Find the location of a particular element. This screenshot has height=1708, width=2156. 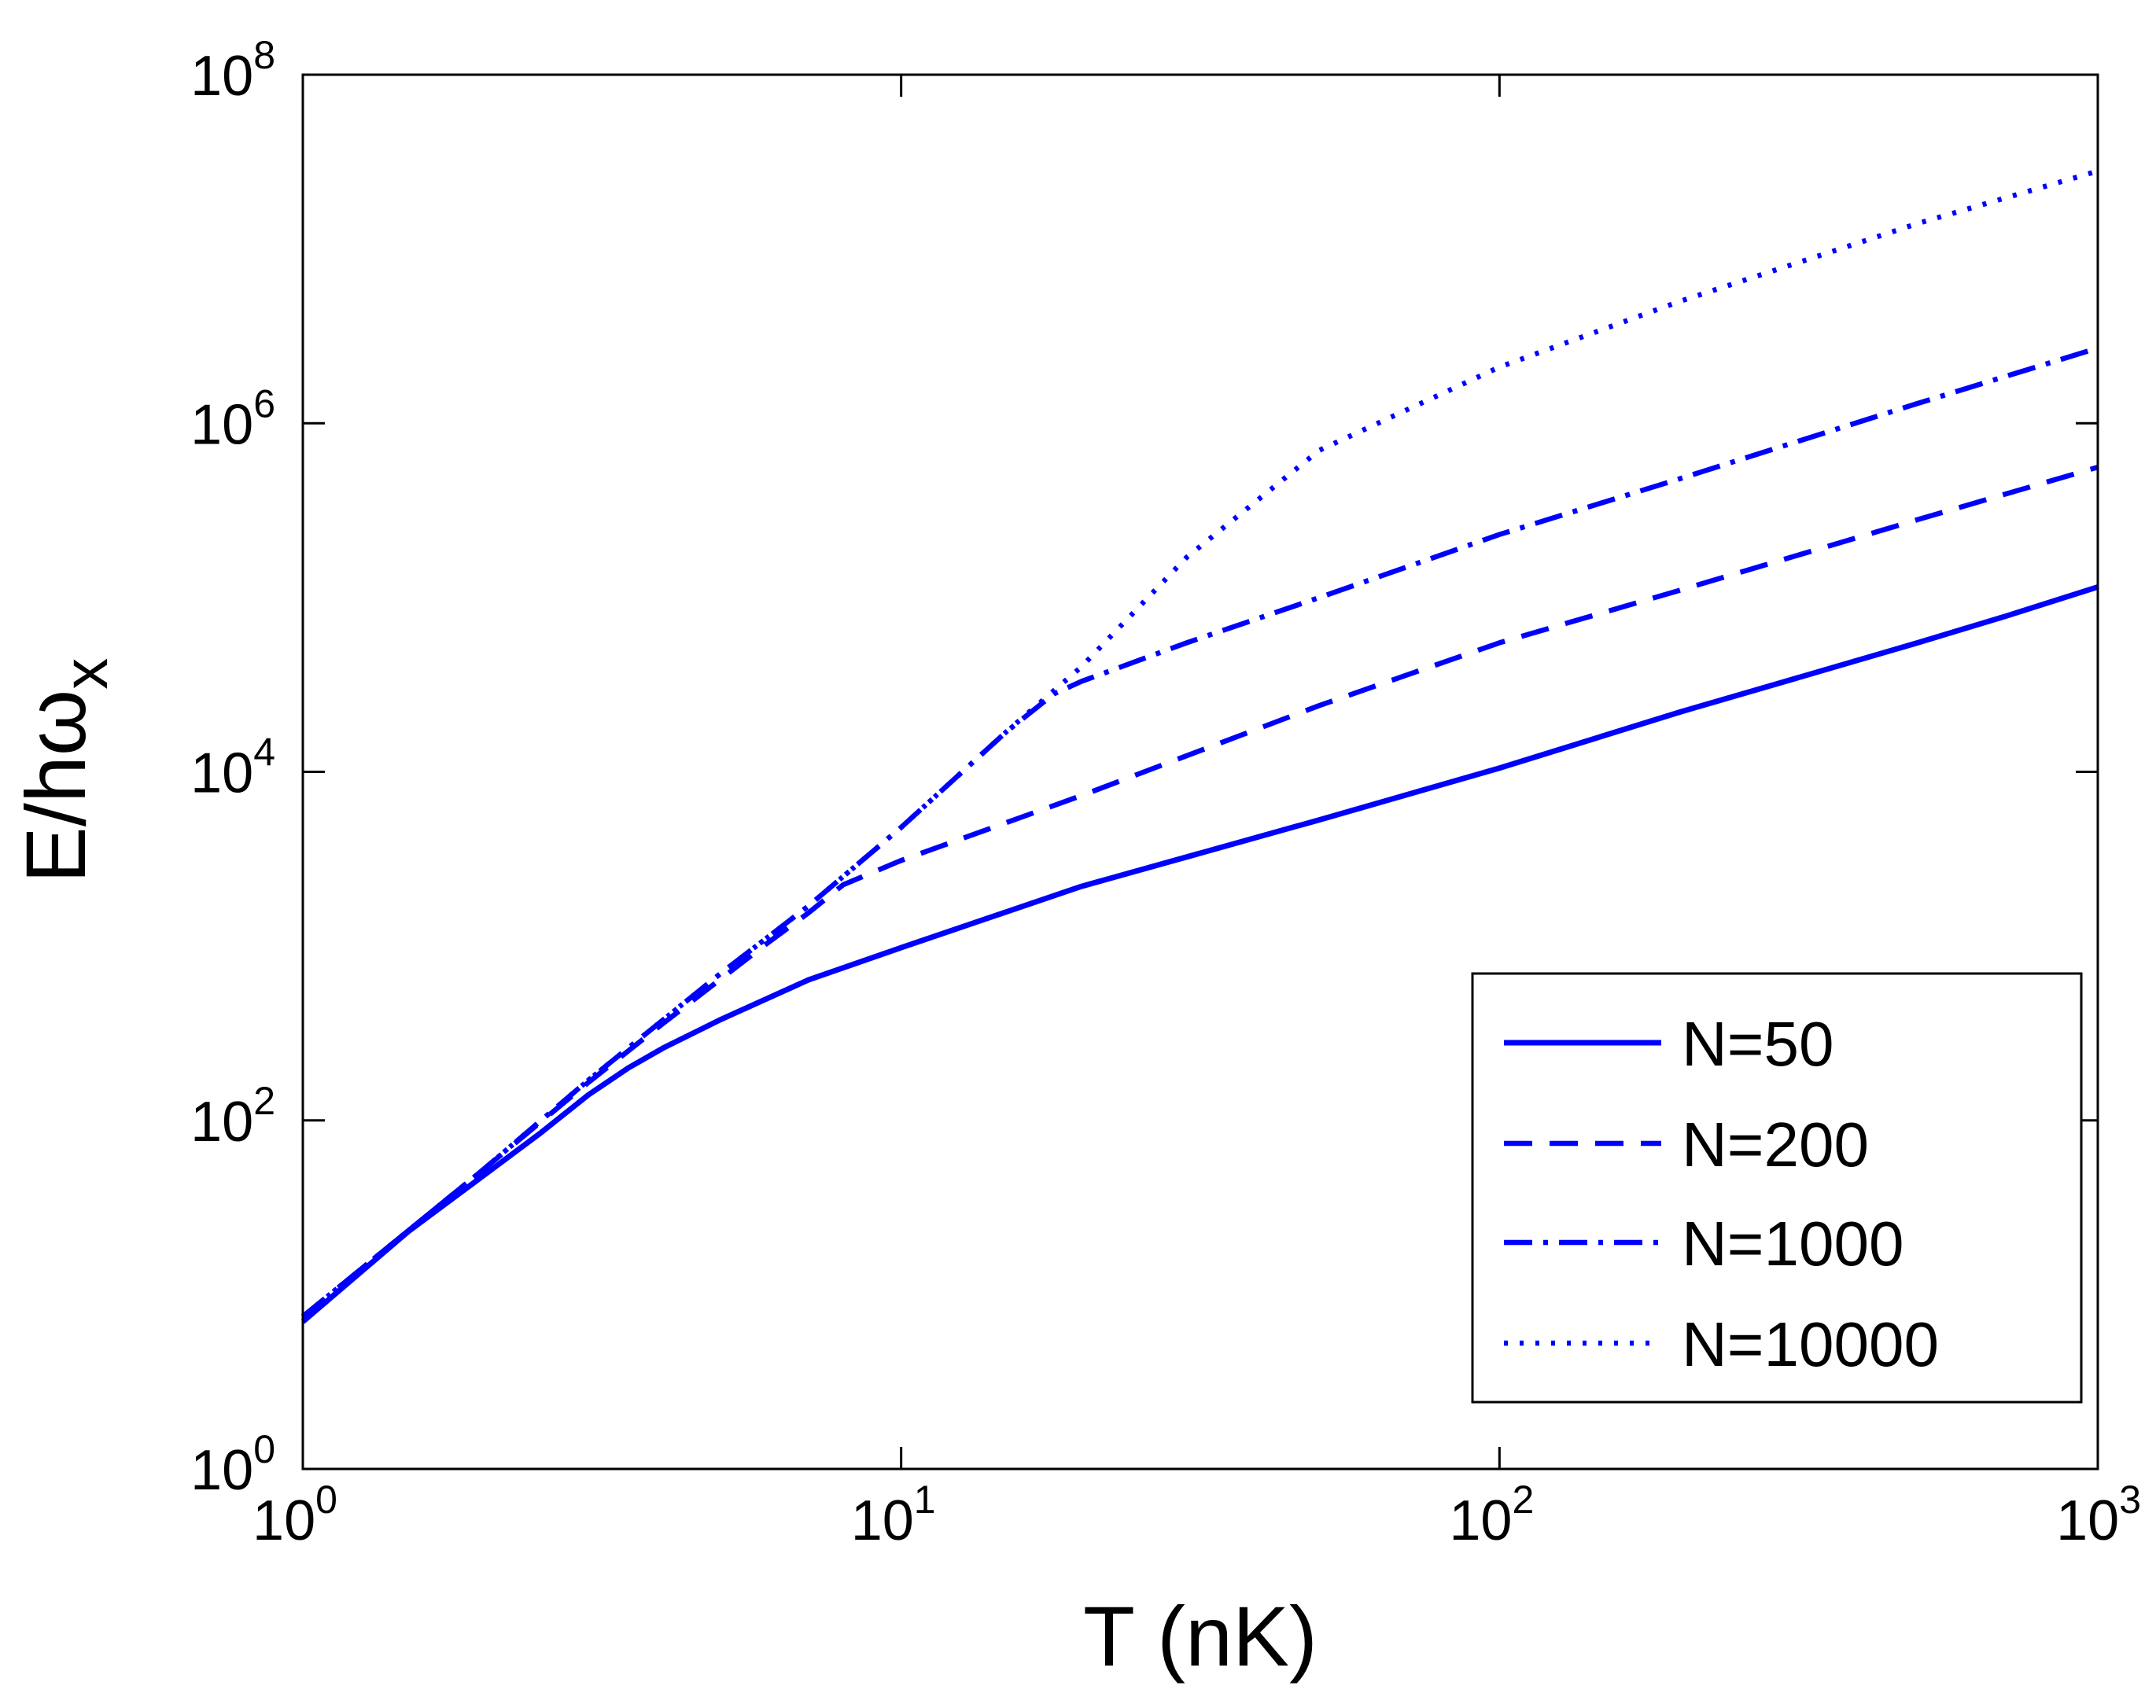

y-tick-label-4: 10⁸ is located at coordinates (233, 71).